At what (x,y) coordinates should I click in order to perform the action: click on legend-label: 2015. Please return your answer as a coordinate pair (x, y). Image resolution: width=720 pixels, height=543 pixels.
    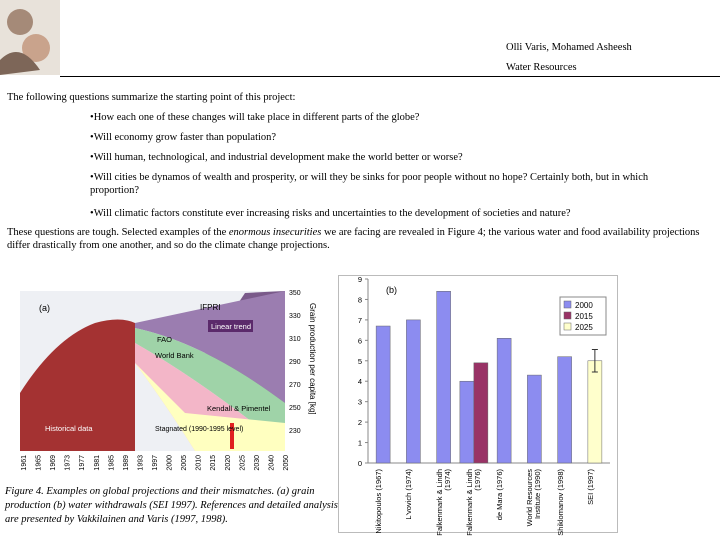
    Looking at the image, I should click on (584, 316).